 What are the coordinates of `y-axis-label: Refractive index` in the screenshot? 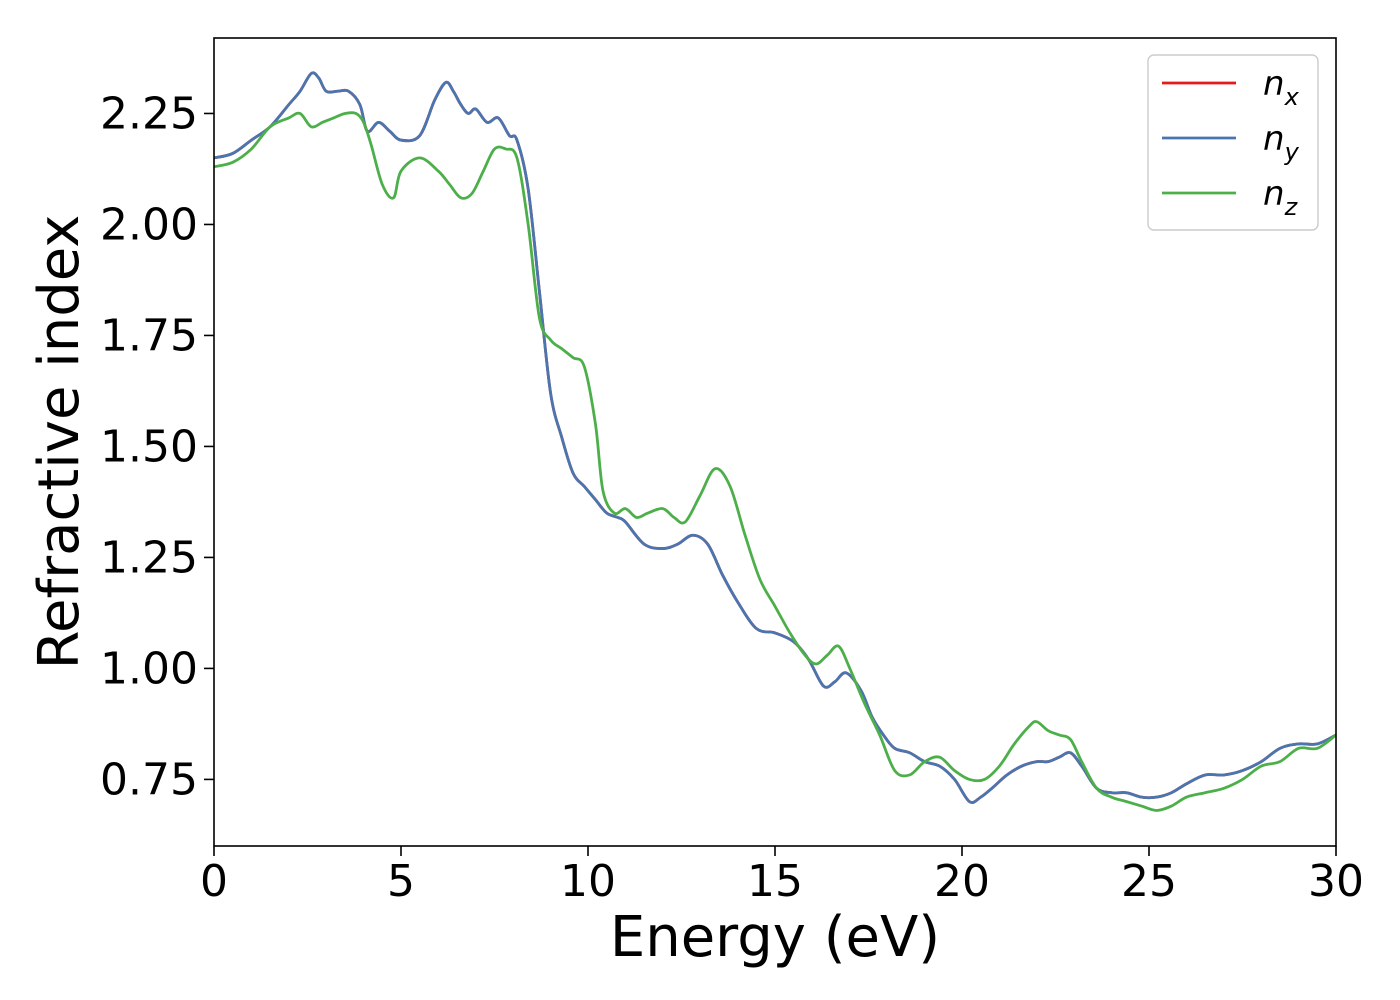 It's located at (59, 442).